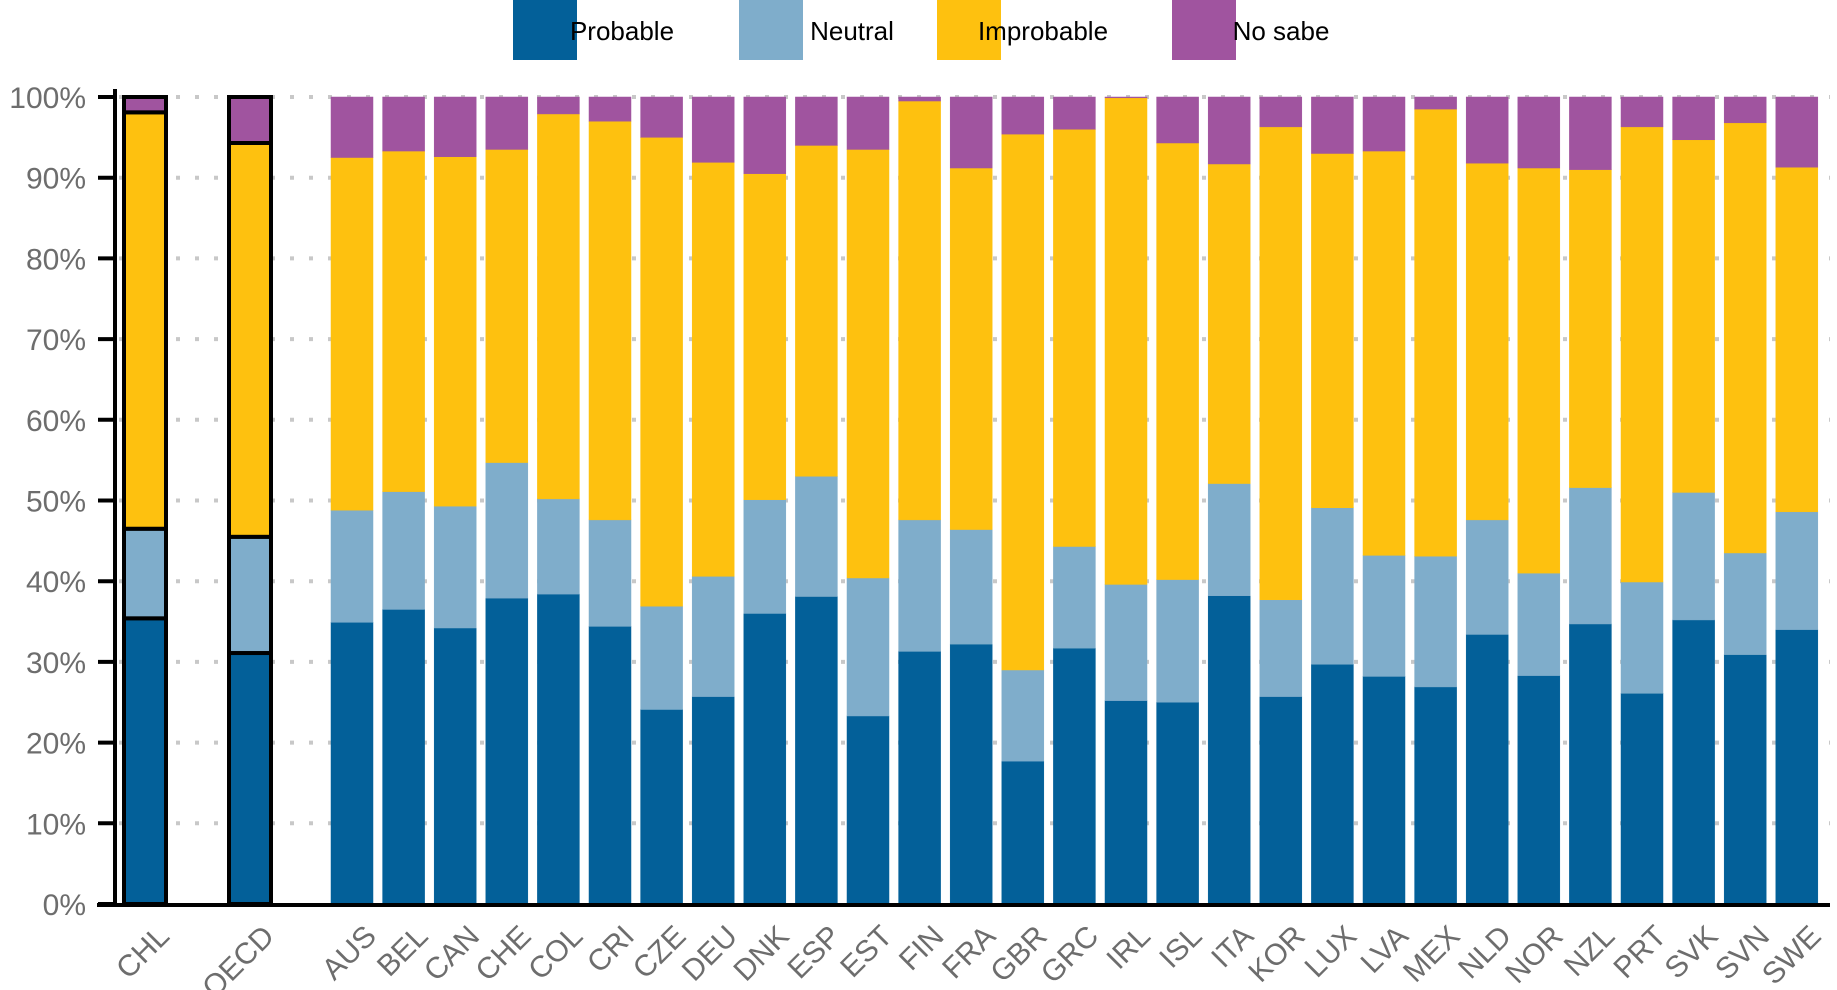 This screenshot has height=990, width=1837. I want to click on bar-segment-fin-no-sabe, so click(919, 99).